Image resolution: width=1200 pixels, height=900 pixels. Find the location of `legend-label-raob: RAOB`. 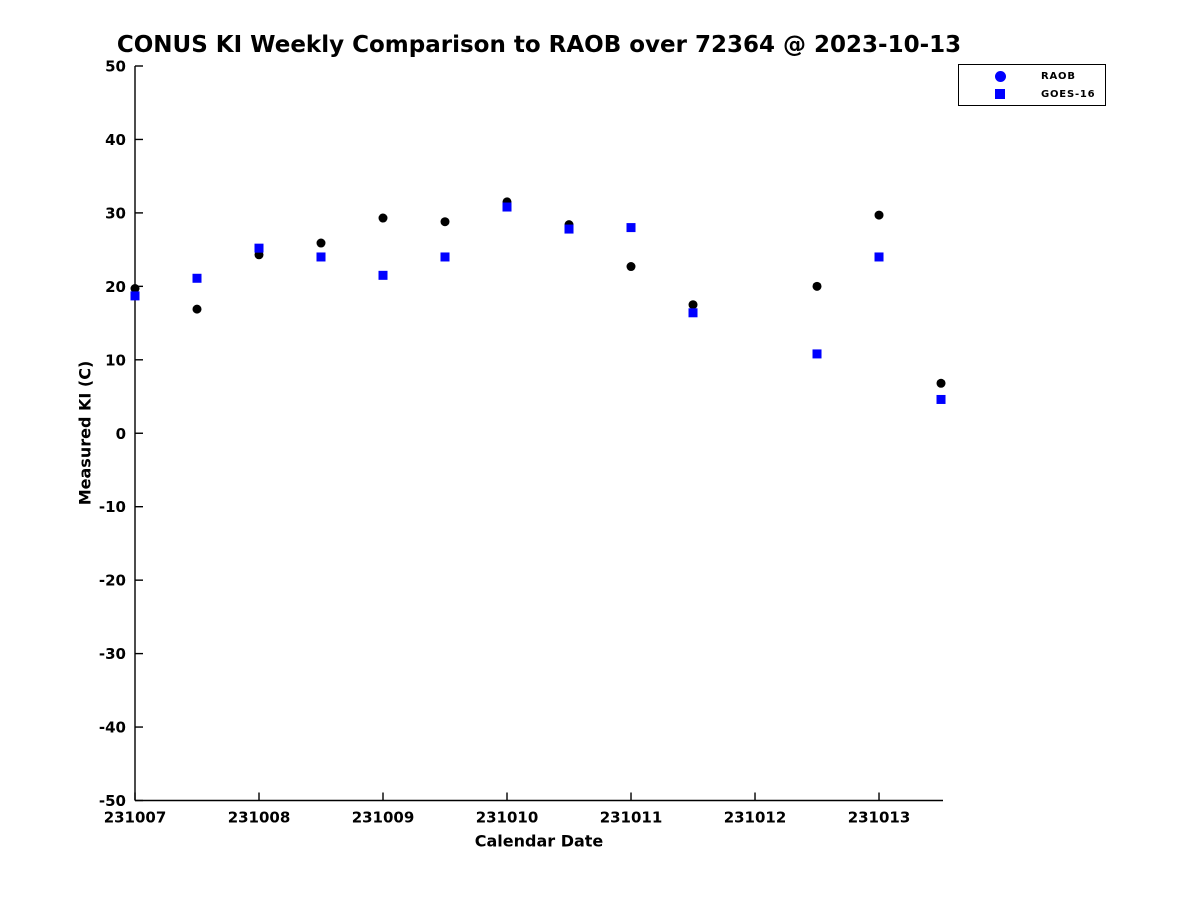

legend-label-raob: RAOB is located at coordinates (1058, 76).